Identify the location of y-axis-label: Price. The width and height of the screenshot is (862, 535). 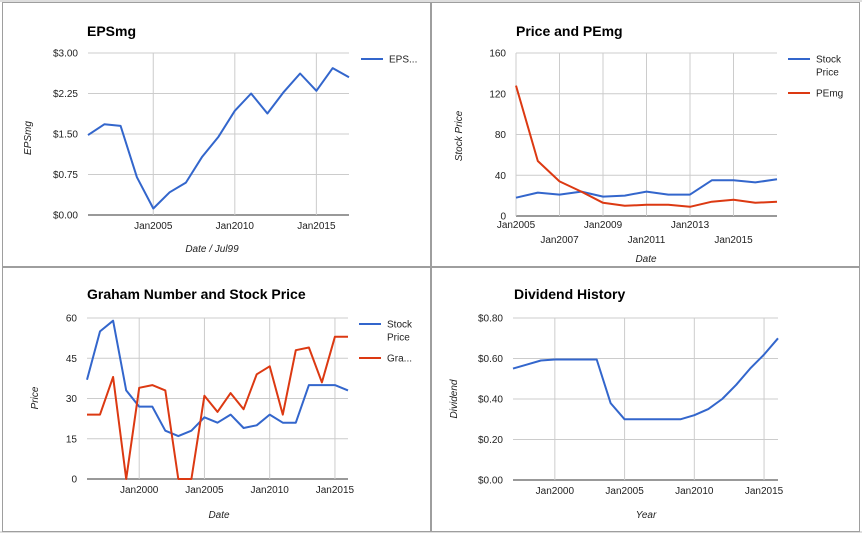
(35, 397).